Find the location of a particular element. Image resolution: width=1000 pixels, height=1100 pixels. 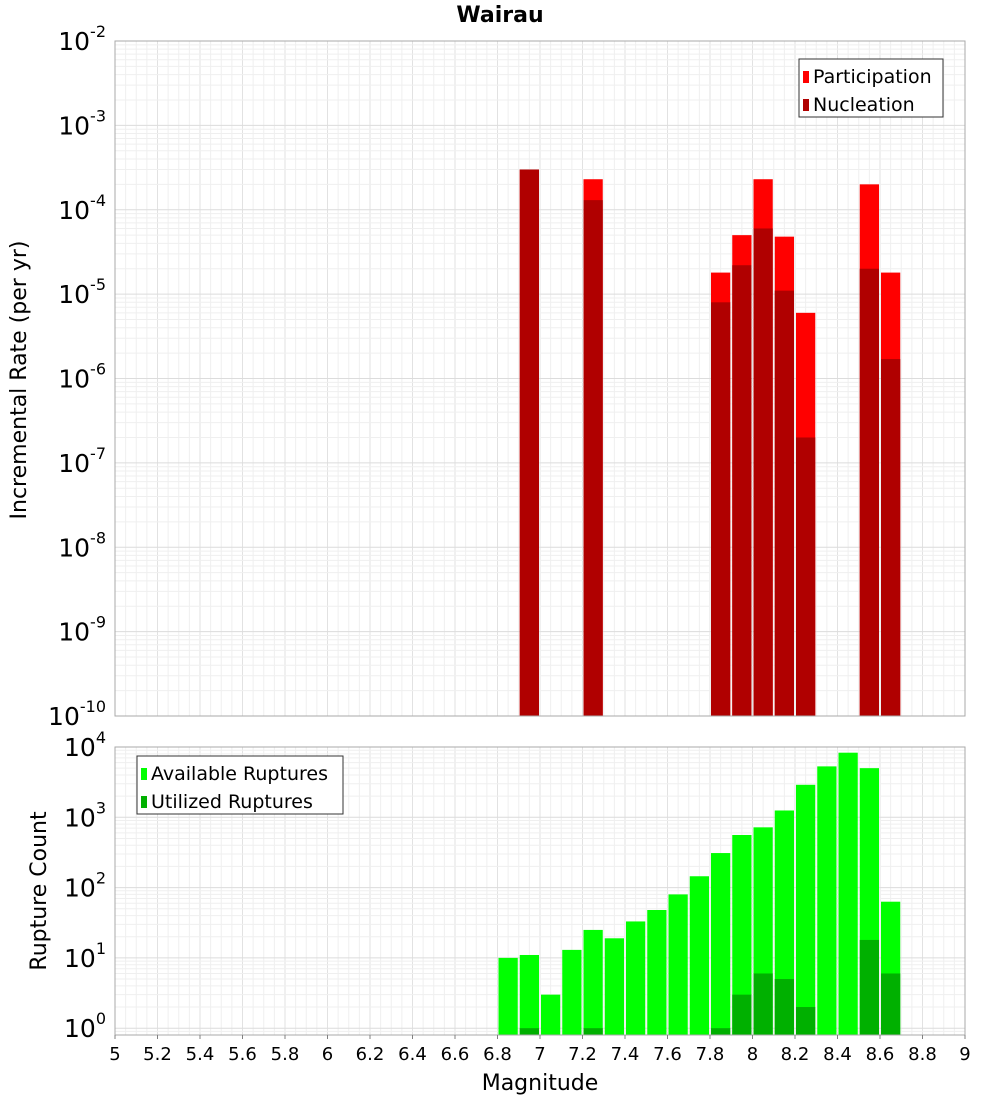

rate-y-axis-label: Incremental Rate (per yr) is located at coordinates (19, 380).